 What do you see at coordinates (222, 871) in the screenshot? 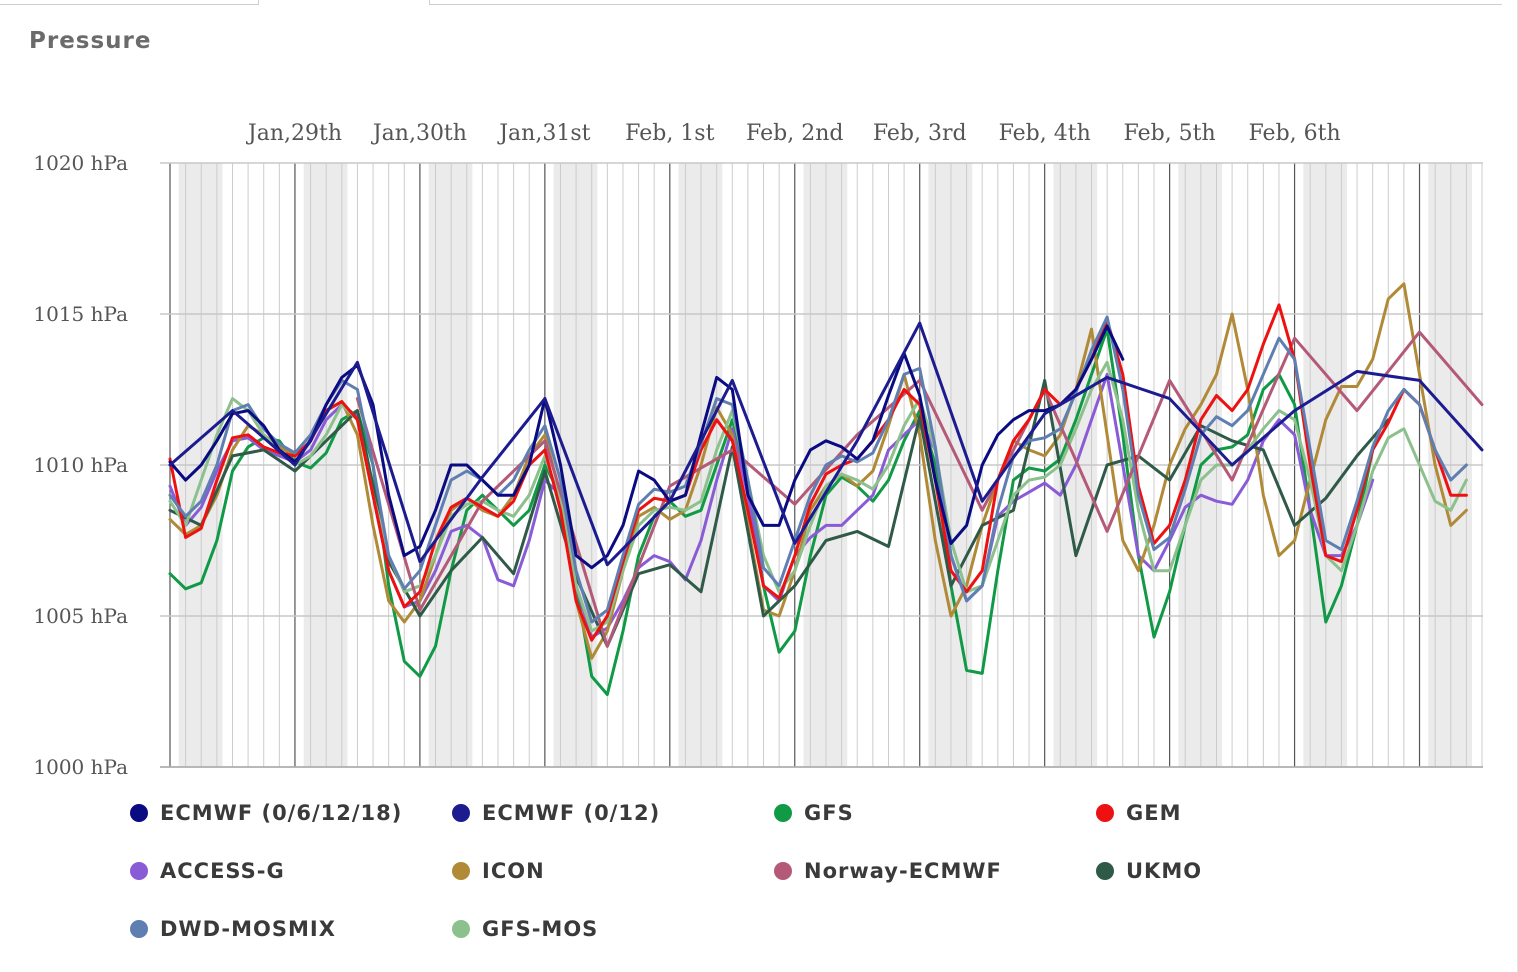
I see `legend-label: ACCESS-G` at bounding box center [222, 871].